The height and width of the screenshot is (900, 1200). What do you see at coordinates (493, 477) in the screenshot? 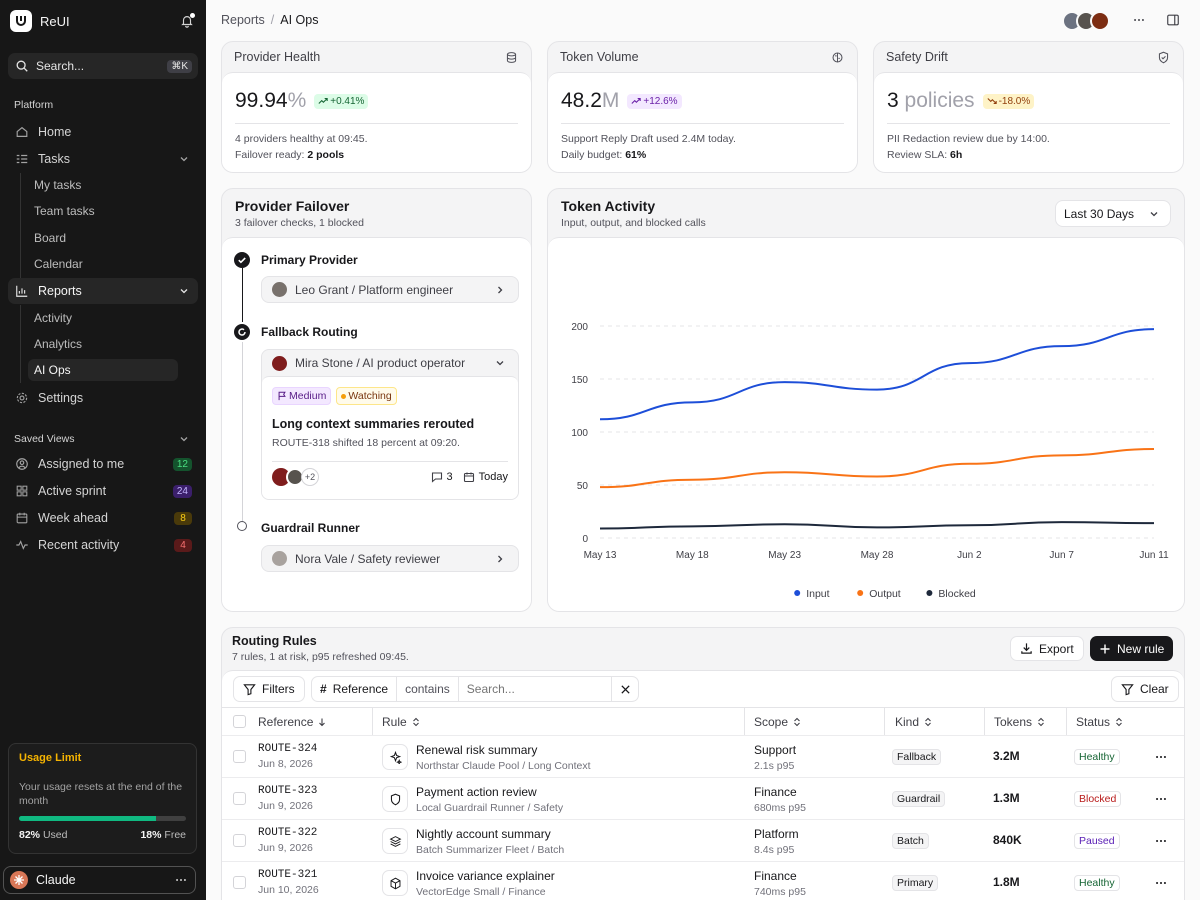
I see `due-value: Today` at bounding box center [493, 477].